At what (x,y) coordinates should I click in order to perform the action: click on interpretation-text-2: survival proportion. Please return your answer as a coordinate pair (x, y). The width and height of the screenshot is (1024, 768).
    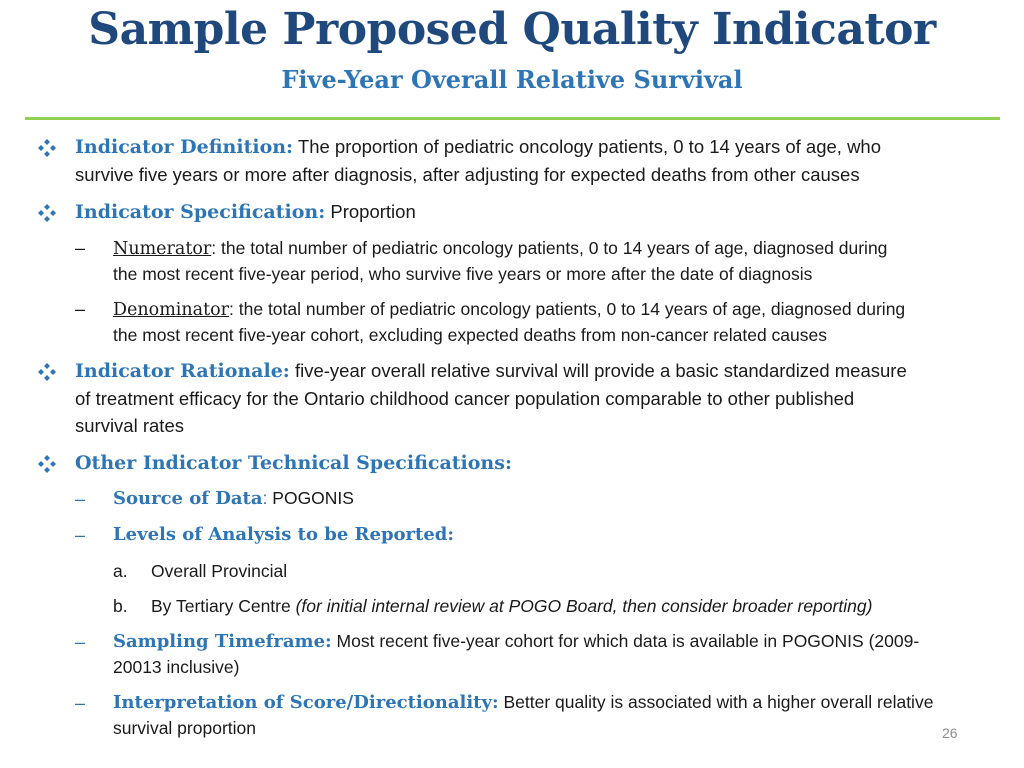
    Looking at the image, I should click on (184, 728).